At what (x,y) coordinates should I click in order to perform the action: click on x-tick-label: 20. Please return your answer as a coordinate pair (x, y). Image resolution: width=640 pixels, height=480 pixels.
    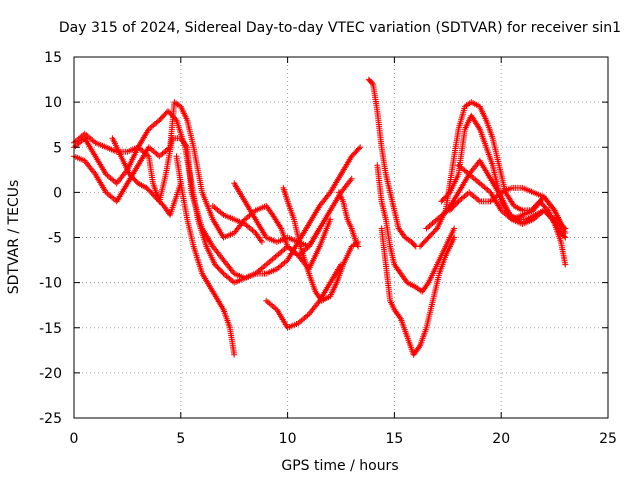
    Looking at the image, I should click on (501, 439).